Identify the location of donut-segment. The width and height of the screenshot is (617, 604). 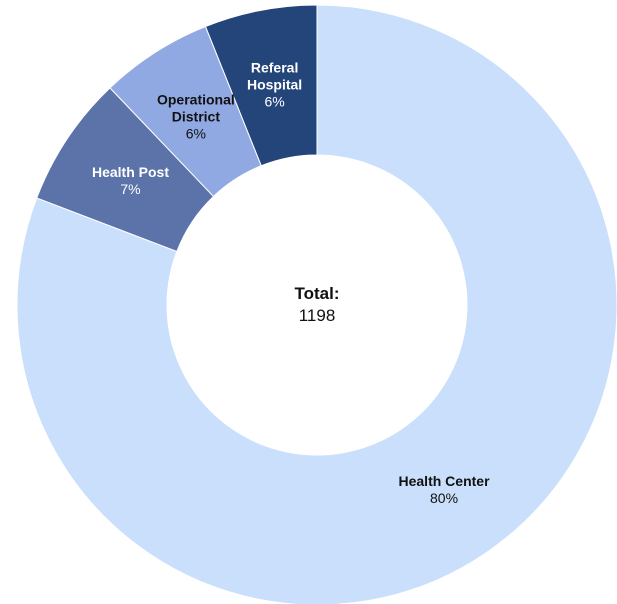
(261, 85).